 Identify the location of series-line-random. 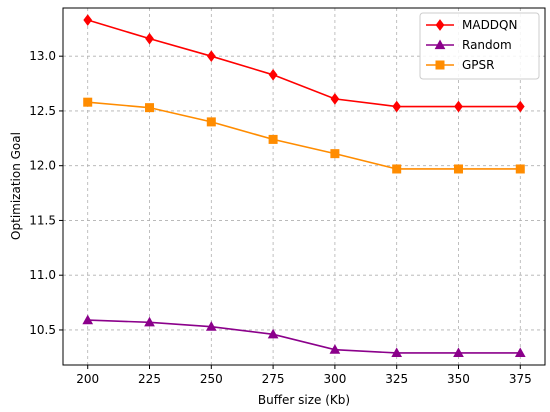
(304, 336).